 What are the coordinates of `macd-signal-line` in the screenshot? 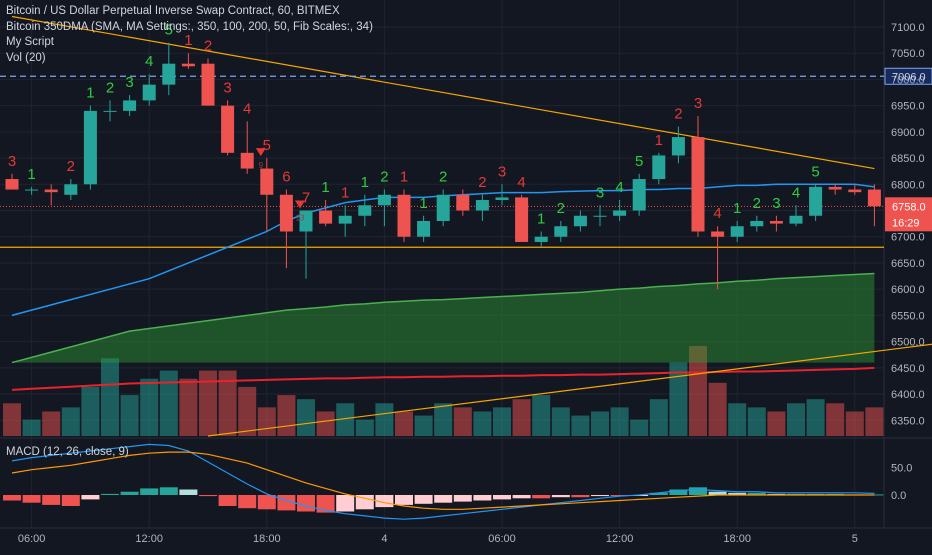 It's located at (443, 480).